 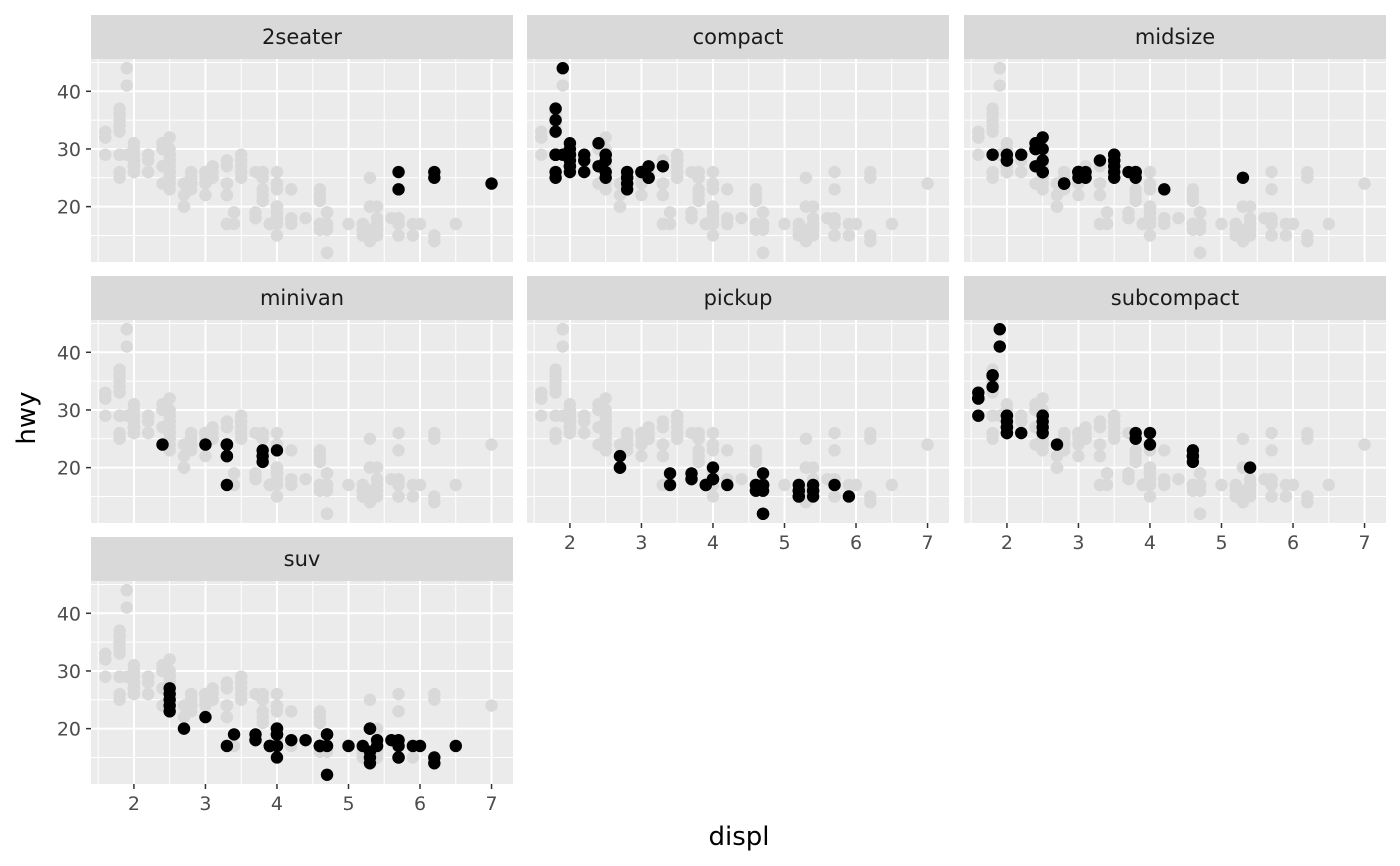 What do you see at coordinates (69, 208) in the screenshot?
I see `y-tick-label: 20` at bounding box center [69, 208].